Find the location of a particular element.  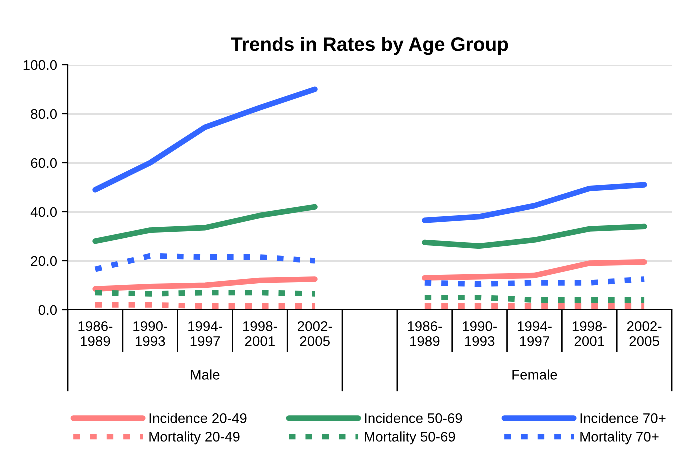

chart-title: Trends in Rates by Age Group is located at coordinates (369, 46).